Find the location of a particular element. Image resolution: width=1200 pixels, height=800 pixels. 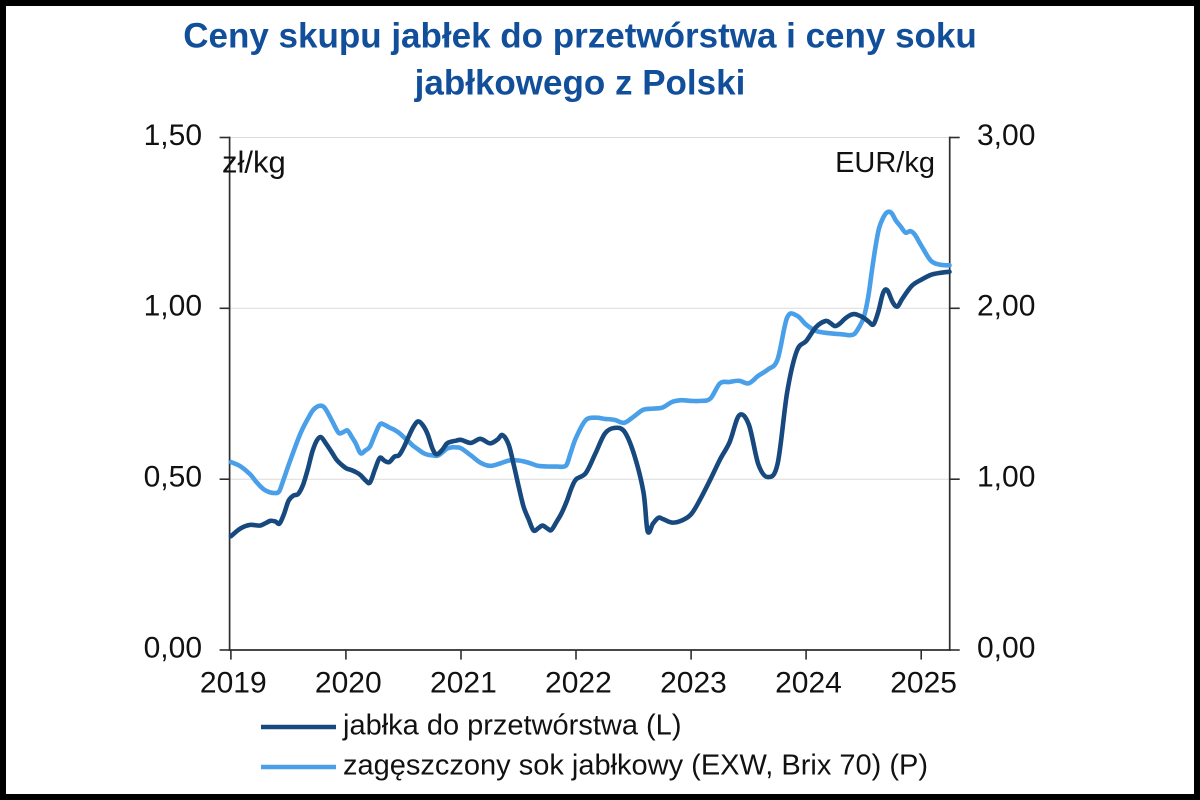

svg-text: jabłka do przetwórstwa (L) is located at coordinates (511, 726).